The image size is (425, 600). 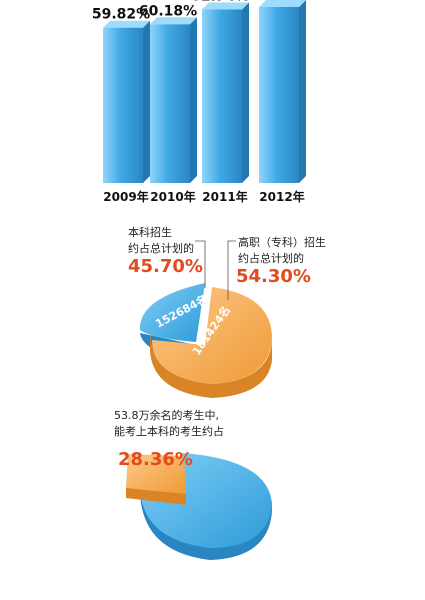 I want to click on pie1-label-2-line-1: 高职（专科）招生, so click(x=282, y=242).